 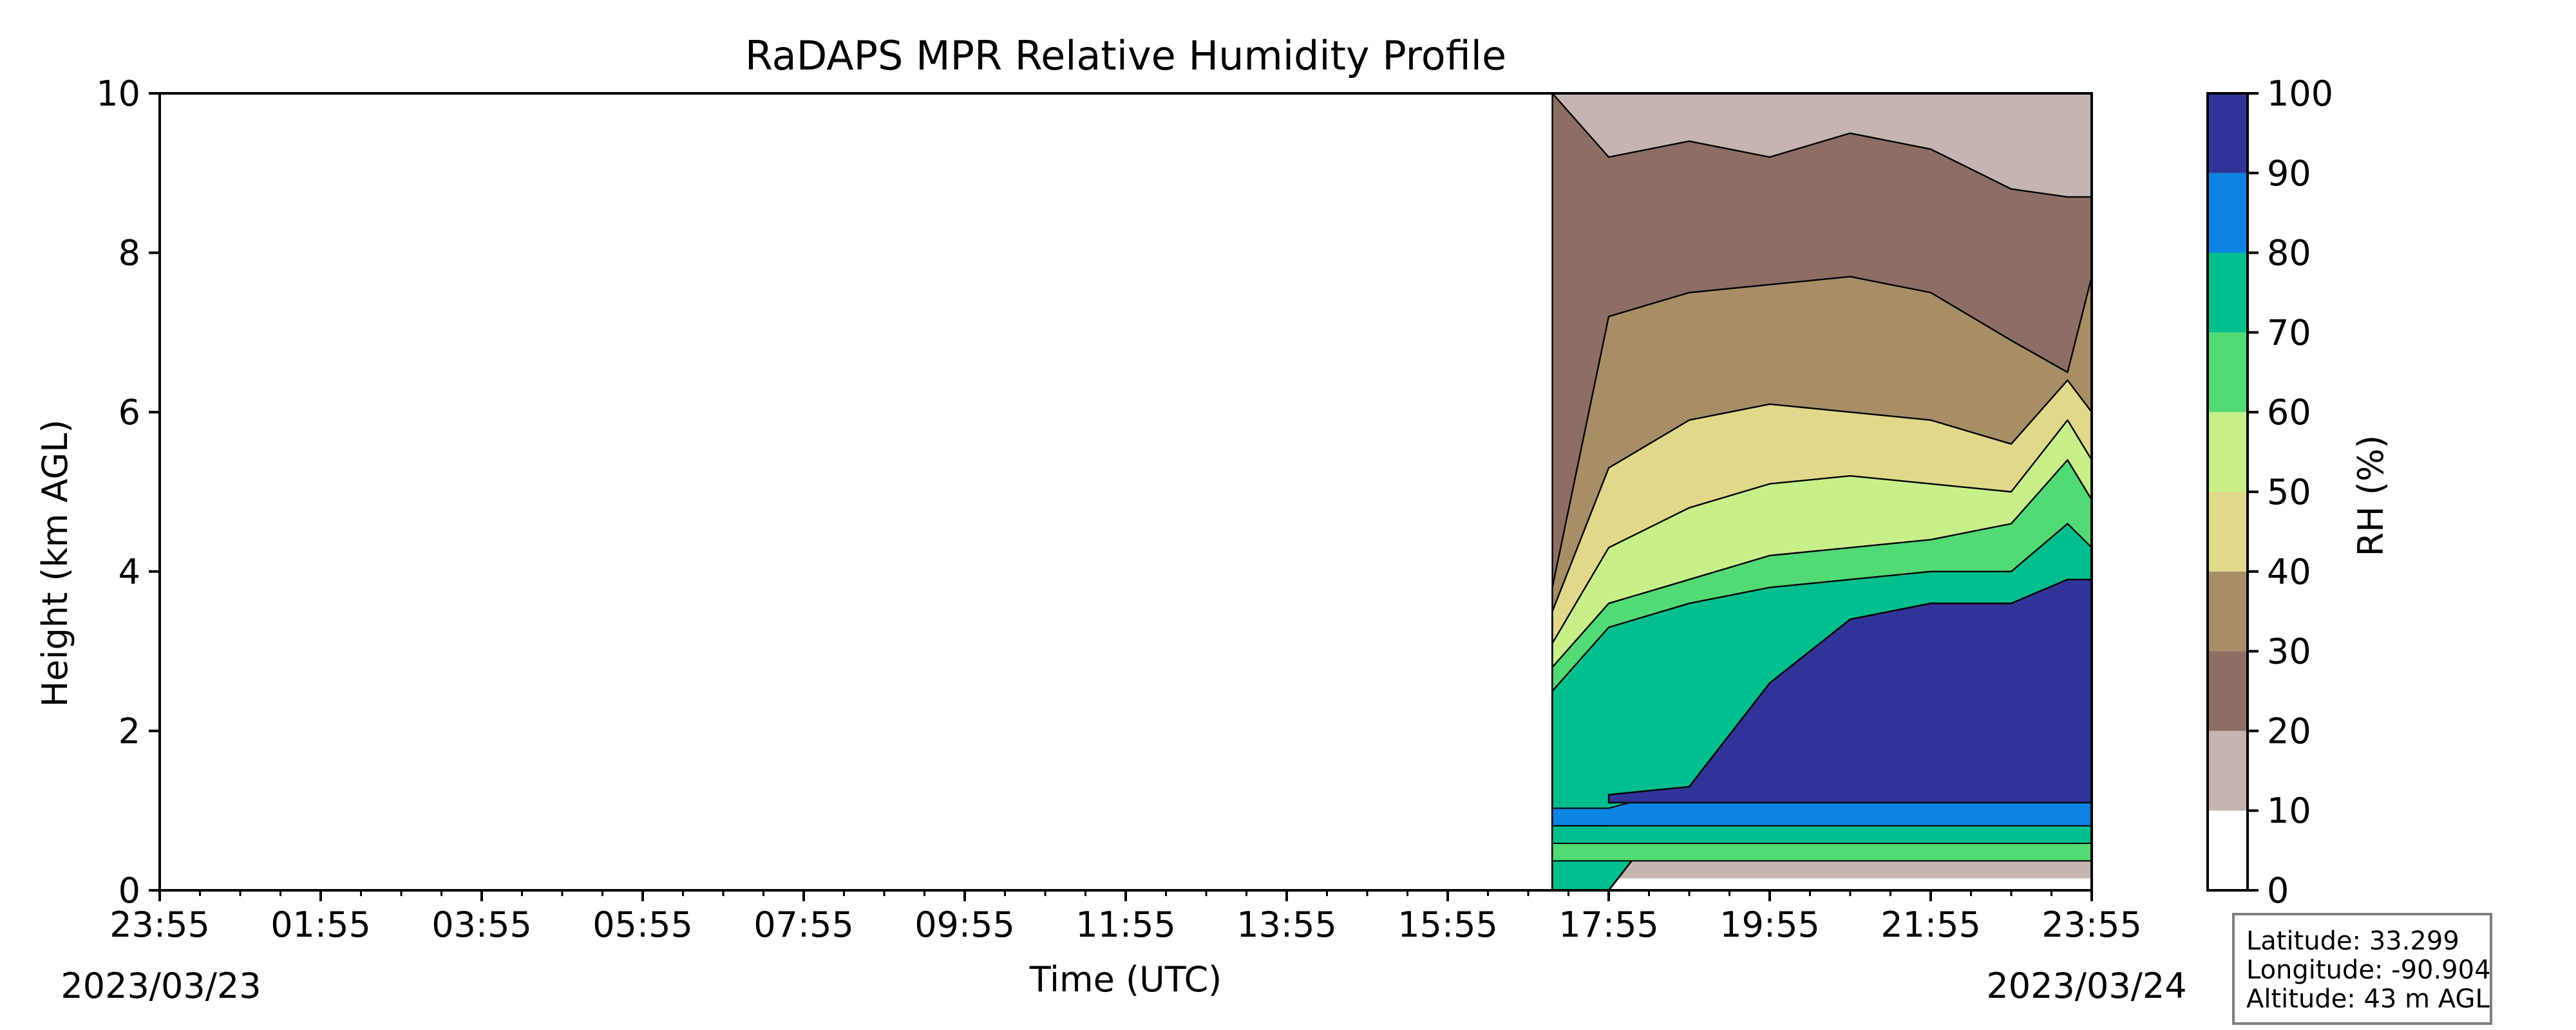 What do you see at coordinates (2086, 986) in the screenshot?
I see `date-end-label: 2023/03/24` at bounding box center [2086, 986].